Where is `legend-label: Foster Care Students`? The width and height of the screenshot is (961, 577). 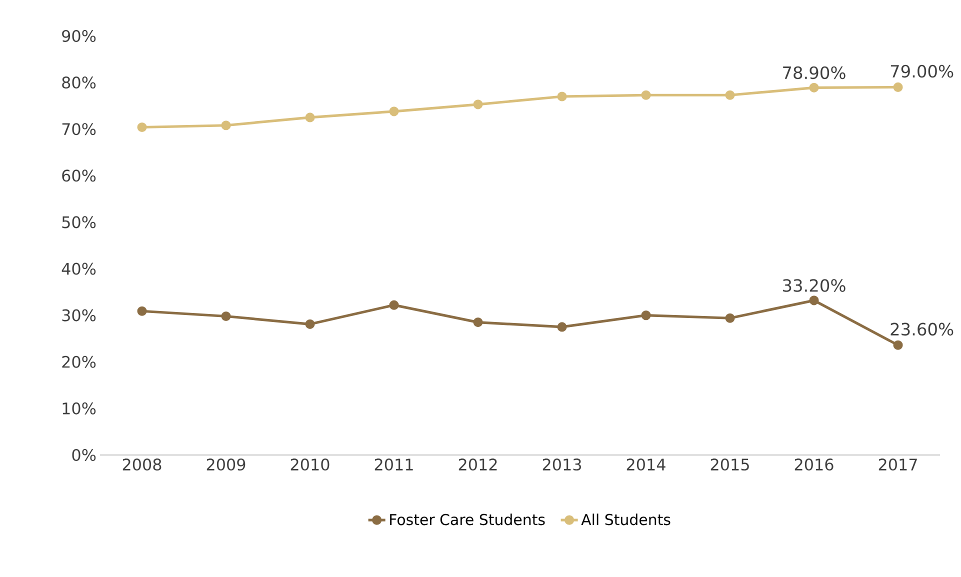
legend-label: Foster Care Students is located at coordinates (467, 520).